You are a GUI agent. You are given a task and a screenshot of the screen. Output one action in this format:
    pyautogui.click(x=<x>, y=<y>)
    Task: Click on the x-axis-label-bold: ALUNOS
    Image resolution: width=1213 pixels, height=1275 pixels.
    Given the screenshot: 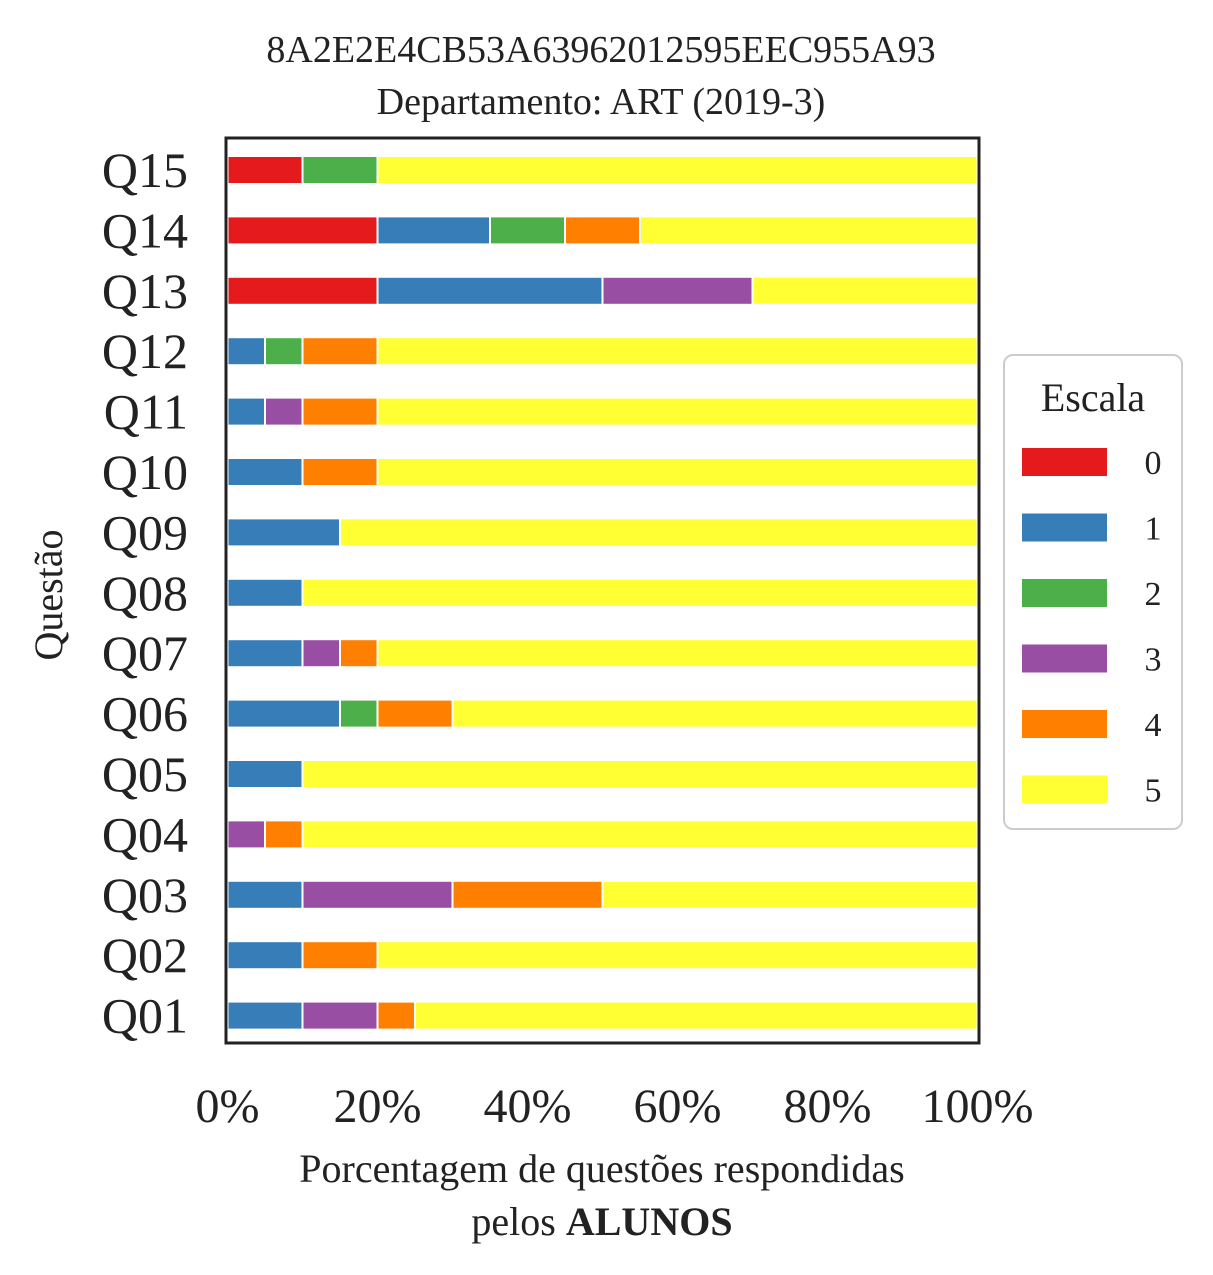 What is the action you would take?
    pyautogui.click(x=649, y=1221)
    